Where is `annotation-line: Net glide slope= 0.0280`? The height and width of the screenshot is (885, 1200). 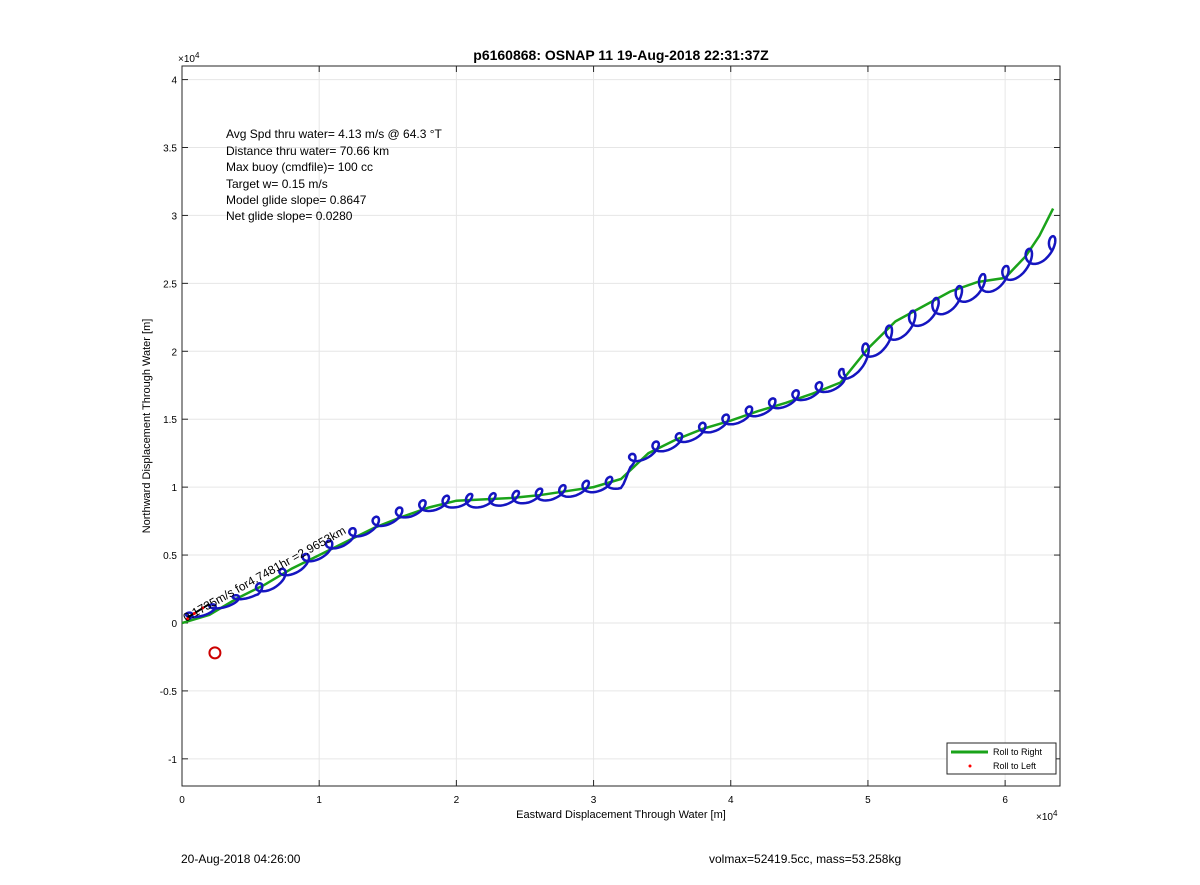 annotation-line: Net glide slope= 0.0280 is located at coordinates (289, 216).